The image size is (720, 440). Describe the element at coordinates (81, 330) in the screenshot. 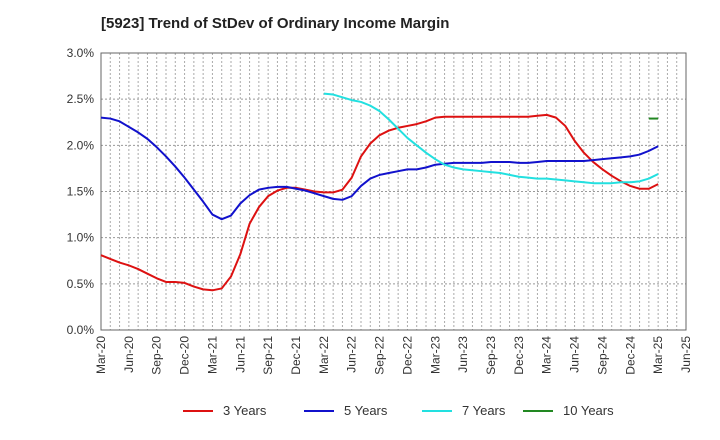

I see `y-tick-label: 0.0%` at that location.